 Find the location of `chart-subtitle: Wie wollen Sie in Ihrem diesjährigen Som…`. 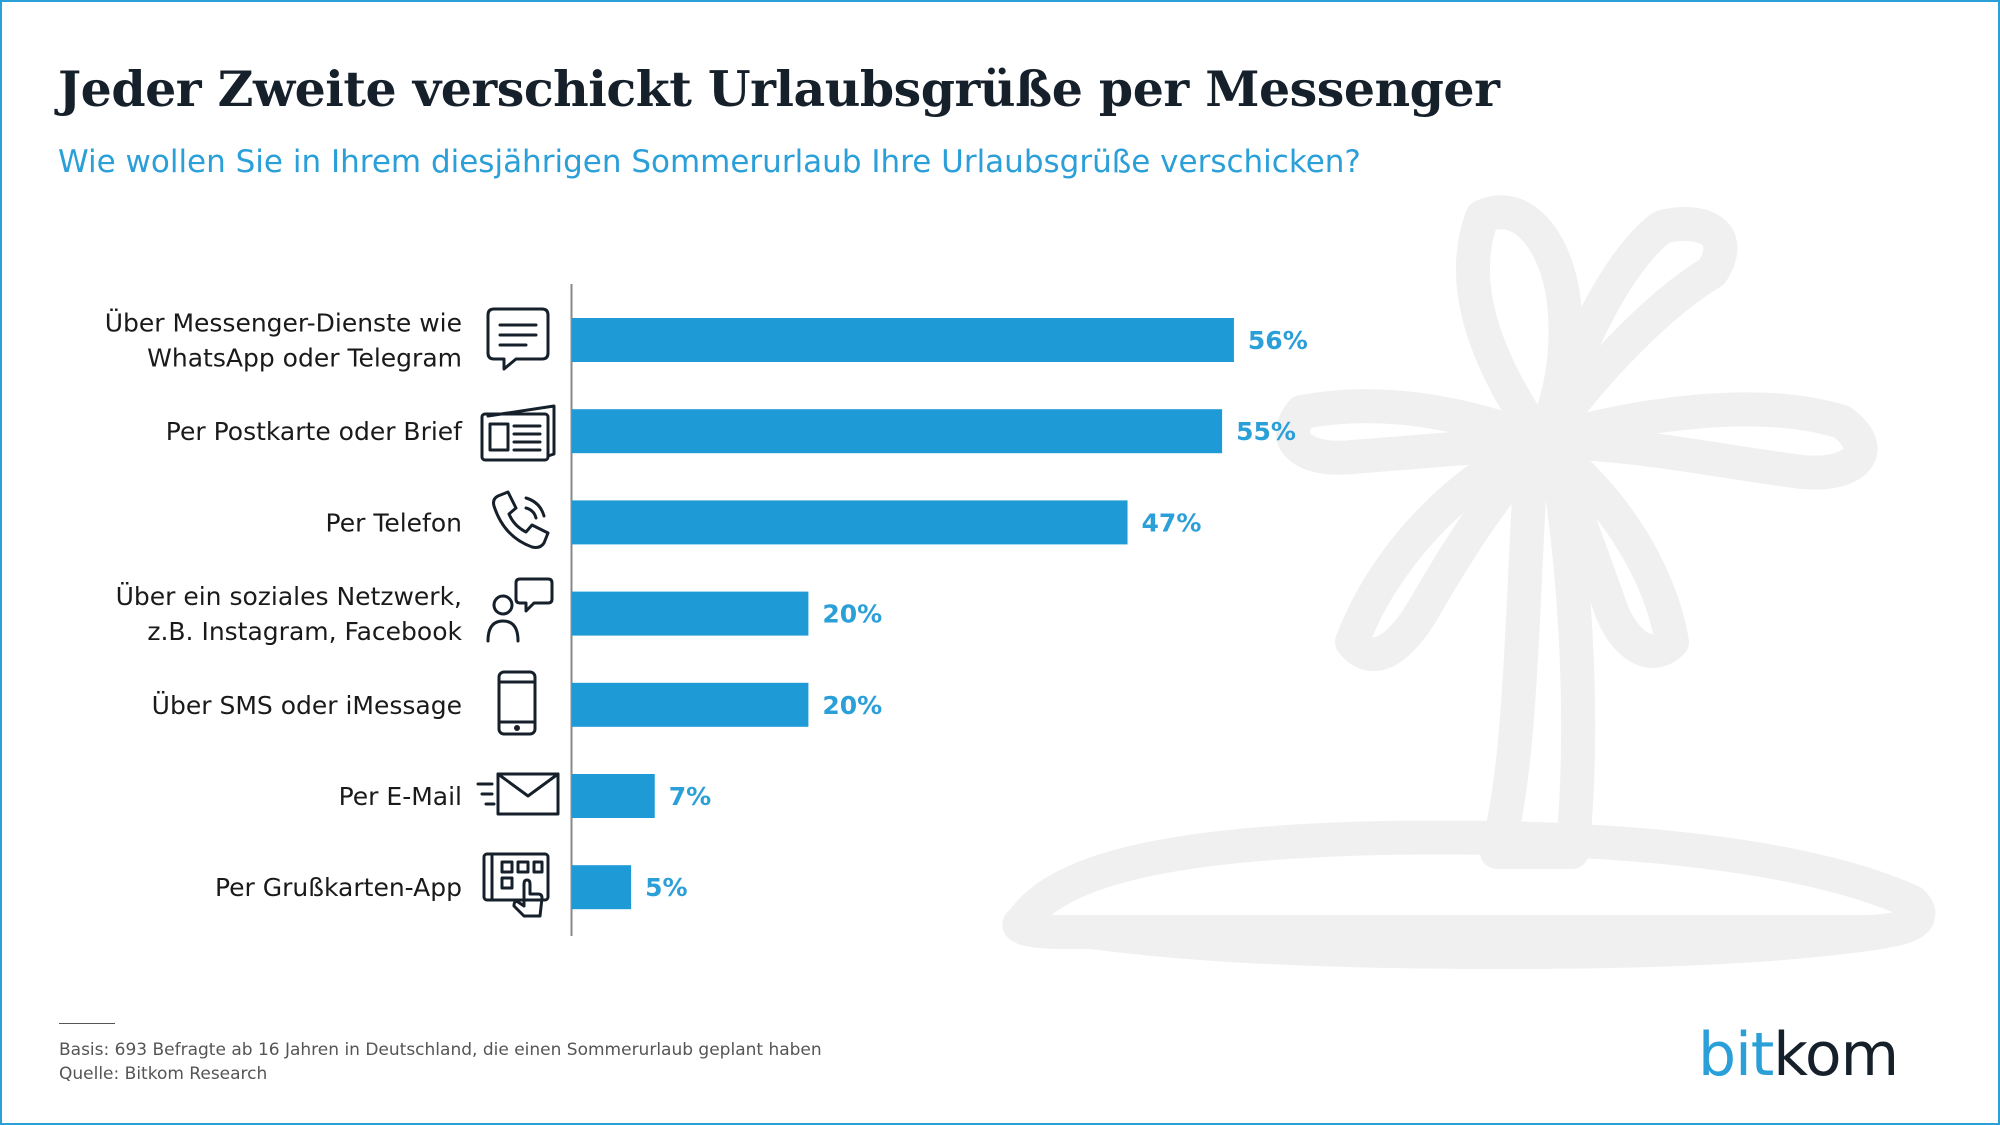

chart-subtitle: Wie wollen Sie in Ihrem diesjährigen Som… is located at coordinates (709, 162).